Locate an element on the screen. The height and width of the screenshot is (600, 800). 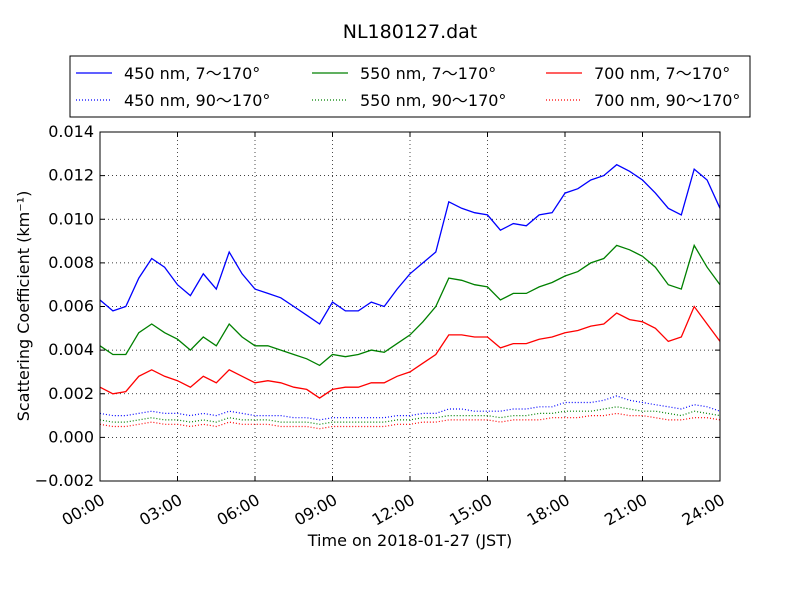
y-tick-label: 0.014 is located at coordinates (71, 131).